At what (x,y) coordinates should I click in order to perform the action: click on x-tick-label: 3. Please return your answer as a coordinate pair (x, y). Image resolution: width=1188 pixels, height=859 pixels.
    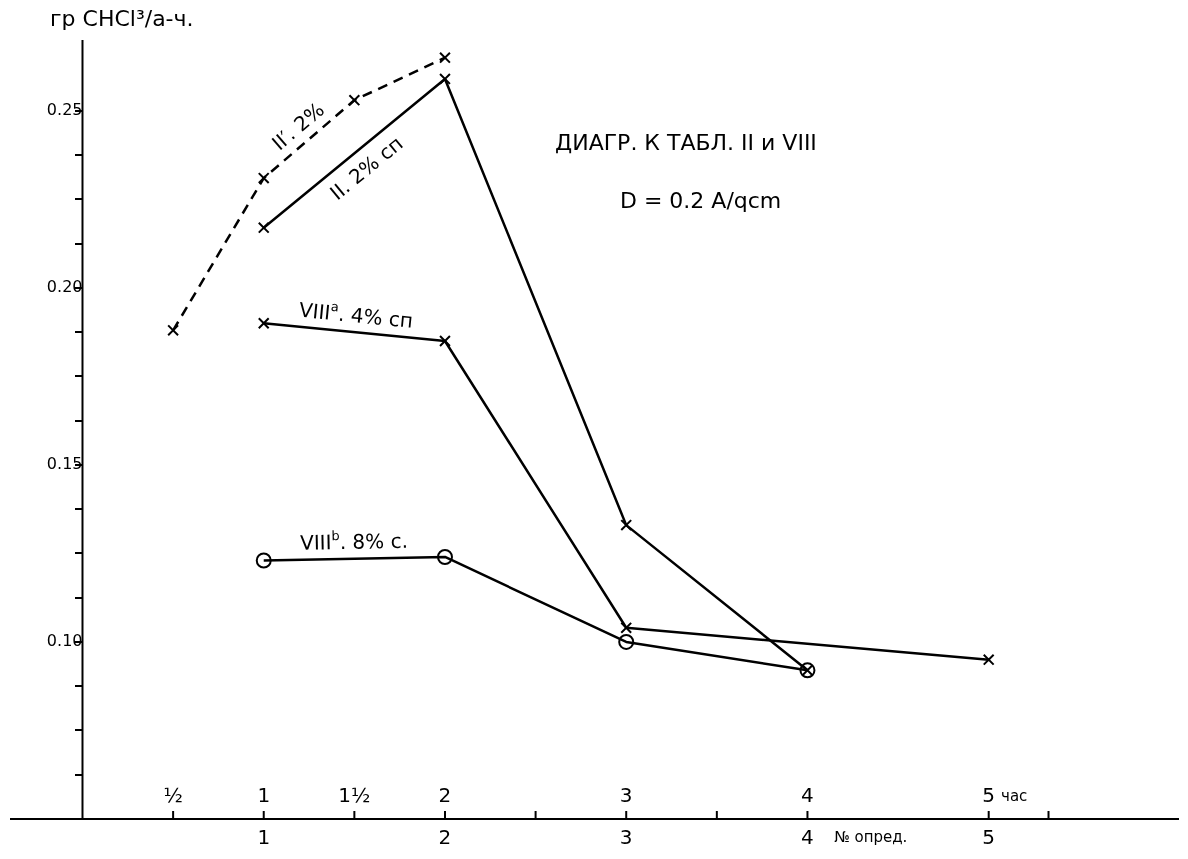
    Looking at the image, I should click on (626, 837).